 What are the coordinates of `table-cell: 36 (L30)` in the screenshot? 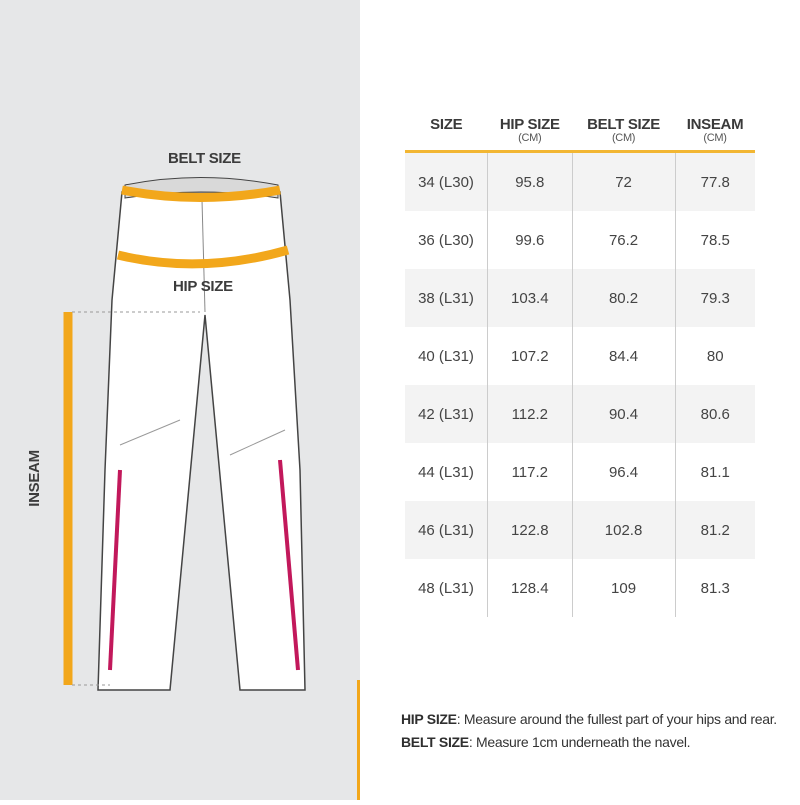 It's located at (446, 240).